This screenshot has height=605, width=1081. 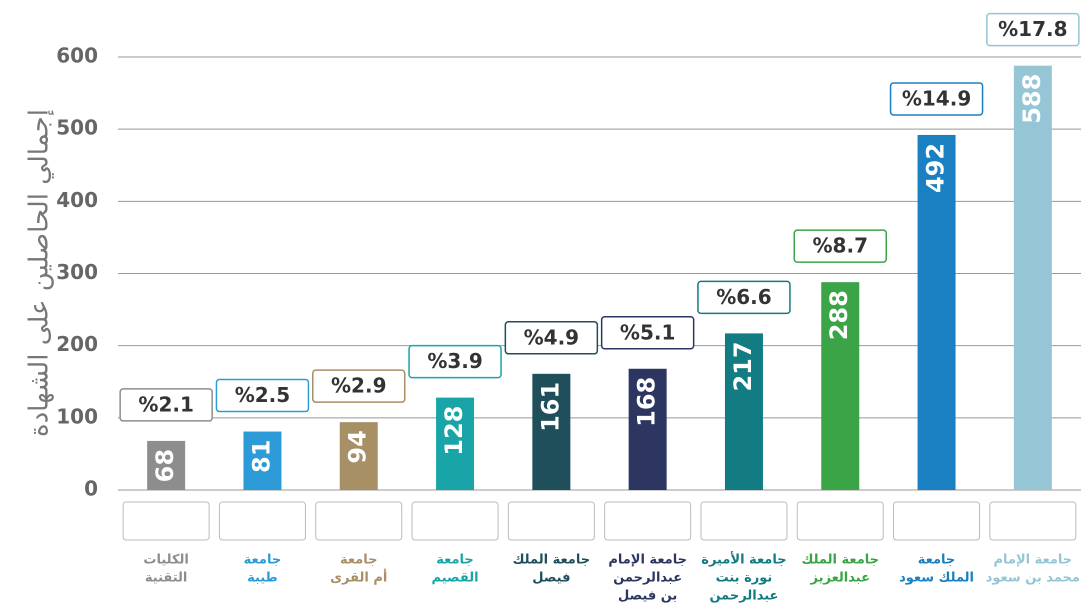 What do you see at coordinates (550, 407) in the screenshot?
I see `bar-value-label: 161` at bounding box center [550, 407].